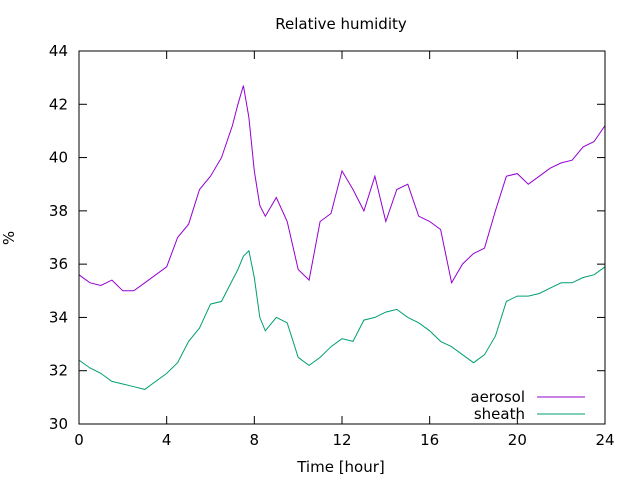 This screenshot has width=640, height=480. I want to click on y-tick-label: 30, so click(58, 424).